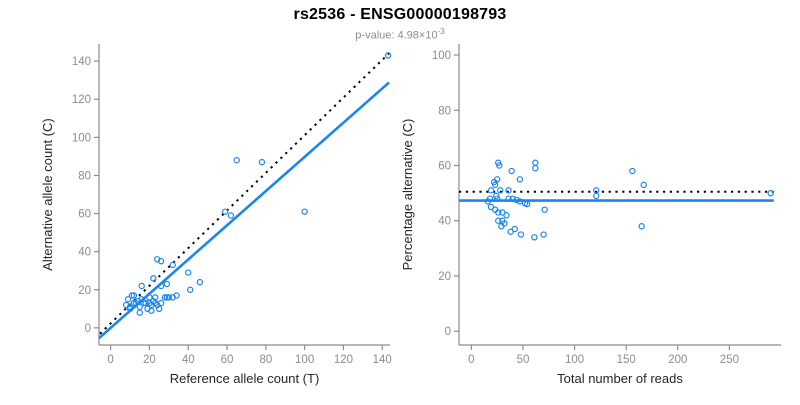  What do you see at coordinates (343, 360) in the screenshot?
I see `x-tick-label: 120` at bounding box center [343, 360].